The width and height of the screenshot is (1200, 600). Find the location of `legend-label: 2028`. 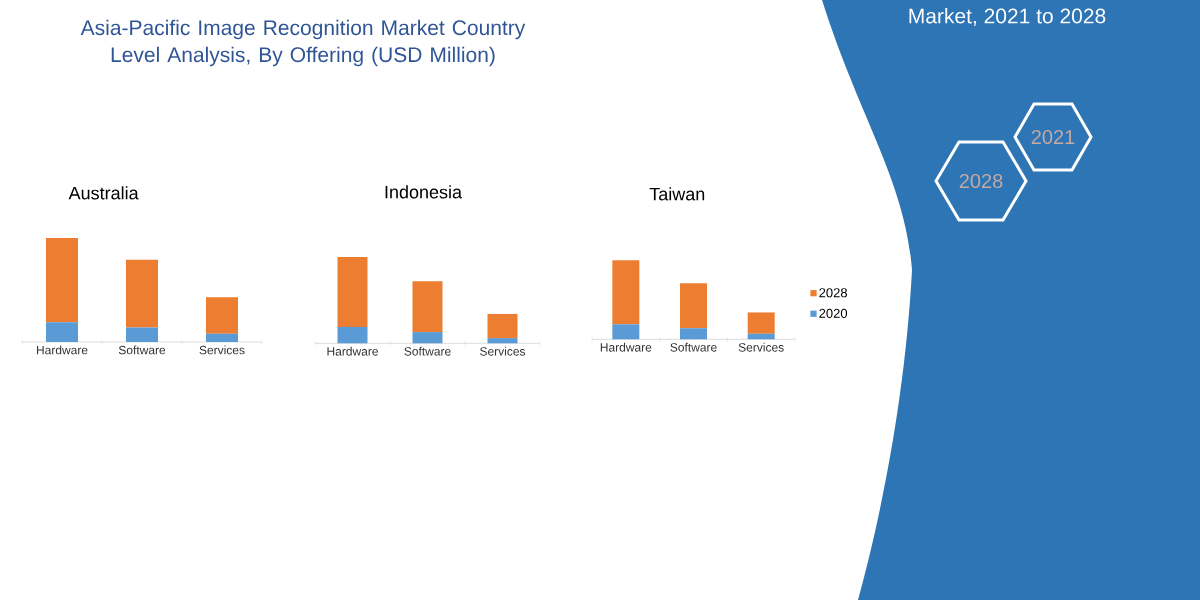

legend-label: 2028 is located at coordinates (833, 293).